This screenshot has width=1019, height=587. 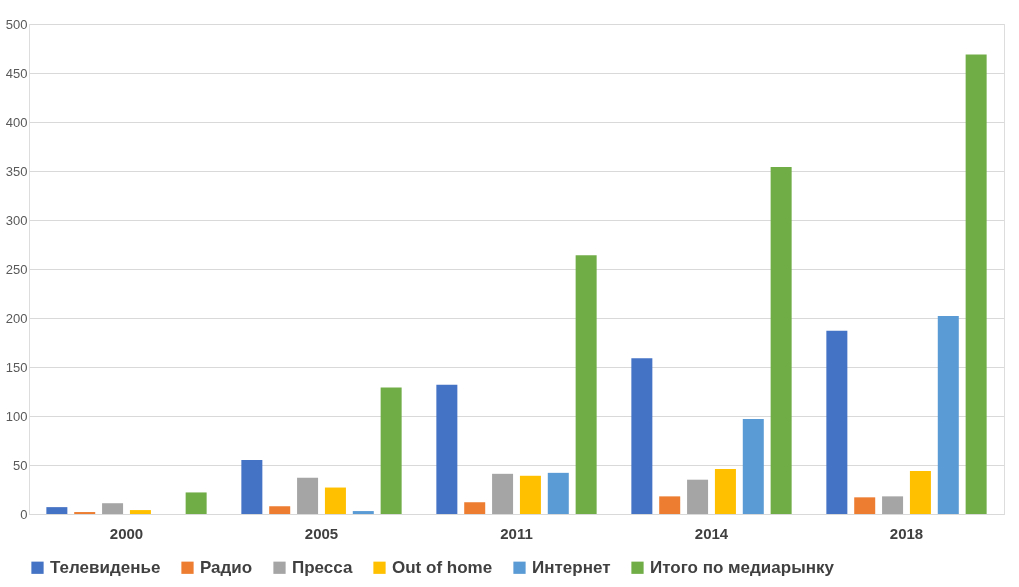 What do you see at coordinates (321, 533) in the screenshot?
I see `x-tick-label: 2005` at bounding box center [321, 533].